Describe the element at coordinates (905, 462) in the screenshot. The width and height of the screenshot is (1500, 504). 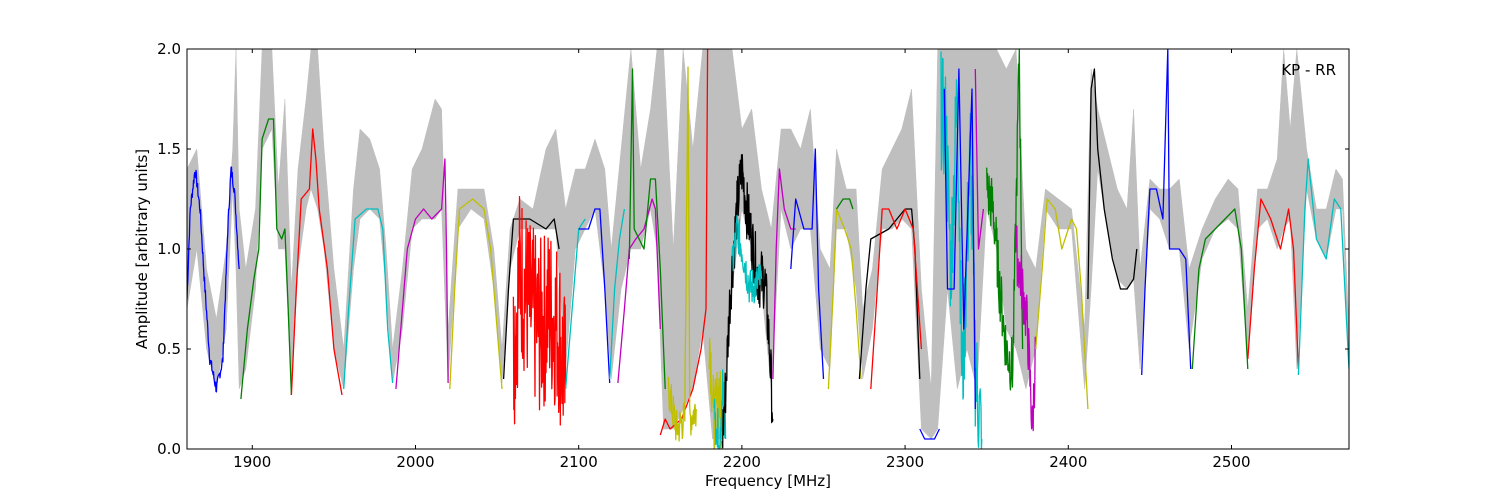
I see `x-tick-label: 2300` at that location.